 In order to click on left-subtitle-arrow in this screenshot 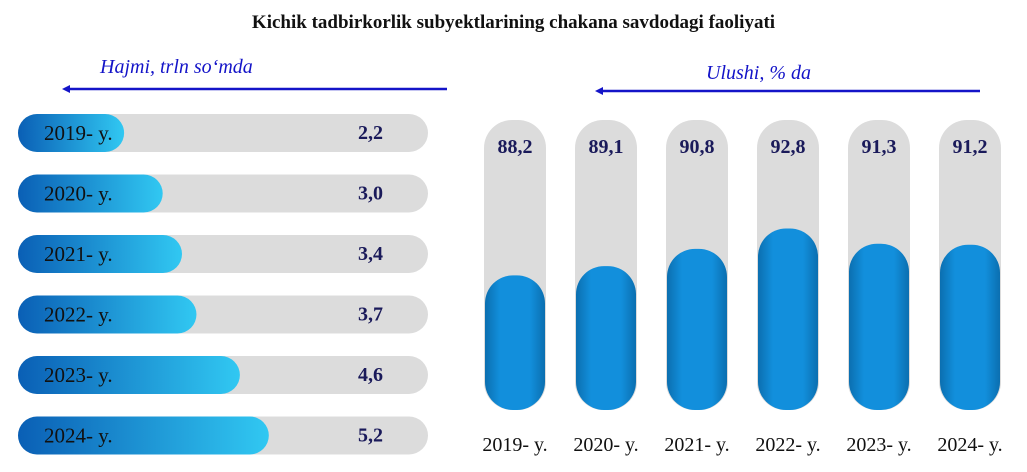, I will do `click(254, 89)`.